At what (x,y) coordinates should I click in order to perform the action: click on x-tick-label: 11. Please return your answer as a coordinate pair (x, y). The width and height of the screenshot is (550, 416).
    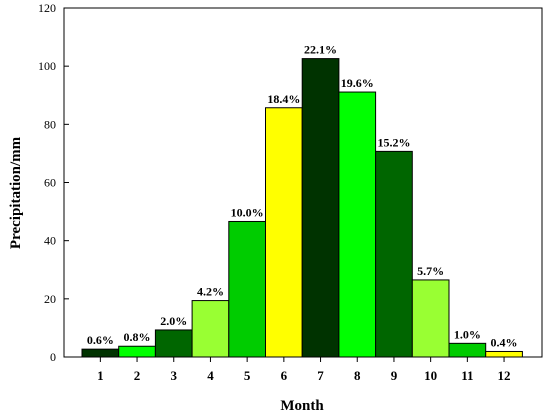
    Looking at the image, I should click on (467, 375).